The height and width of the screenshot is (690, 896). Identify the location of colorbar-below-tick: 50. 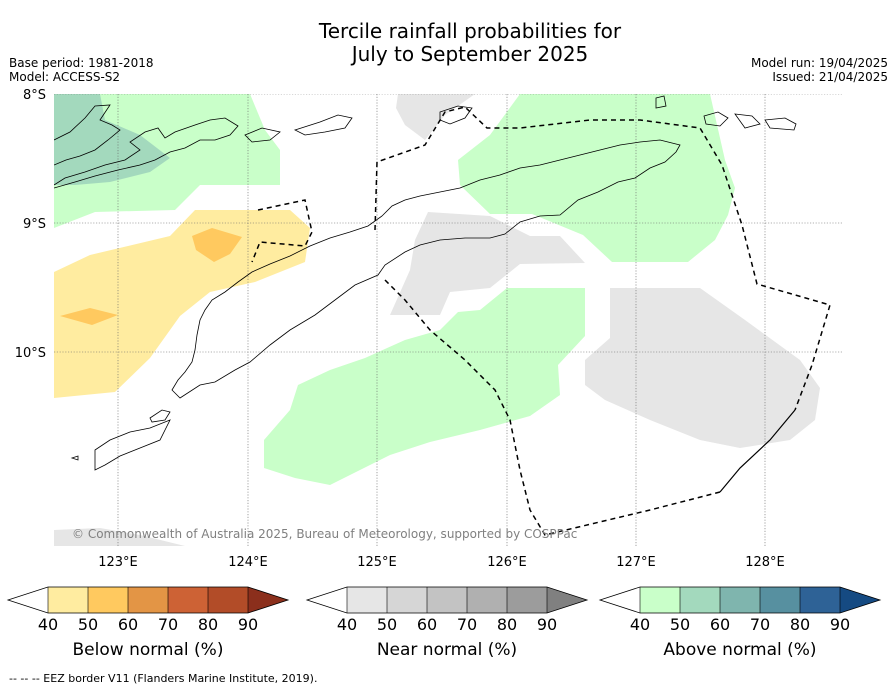
(88, 624).